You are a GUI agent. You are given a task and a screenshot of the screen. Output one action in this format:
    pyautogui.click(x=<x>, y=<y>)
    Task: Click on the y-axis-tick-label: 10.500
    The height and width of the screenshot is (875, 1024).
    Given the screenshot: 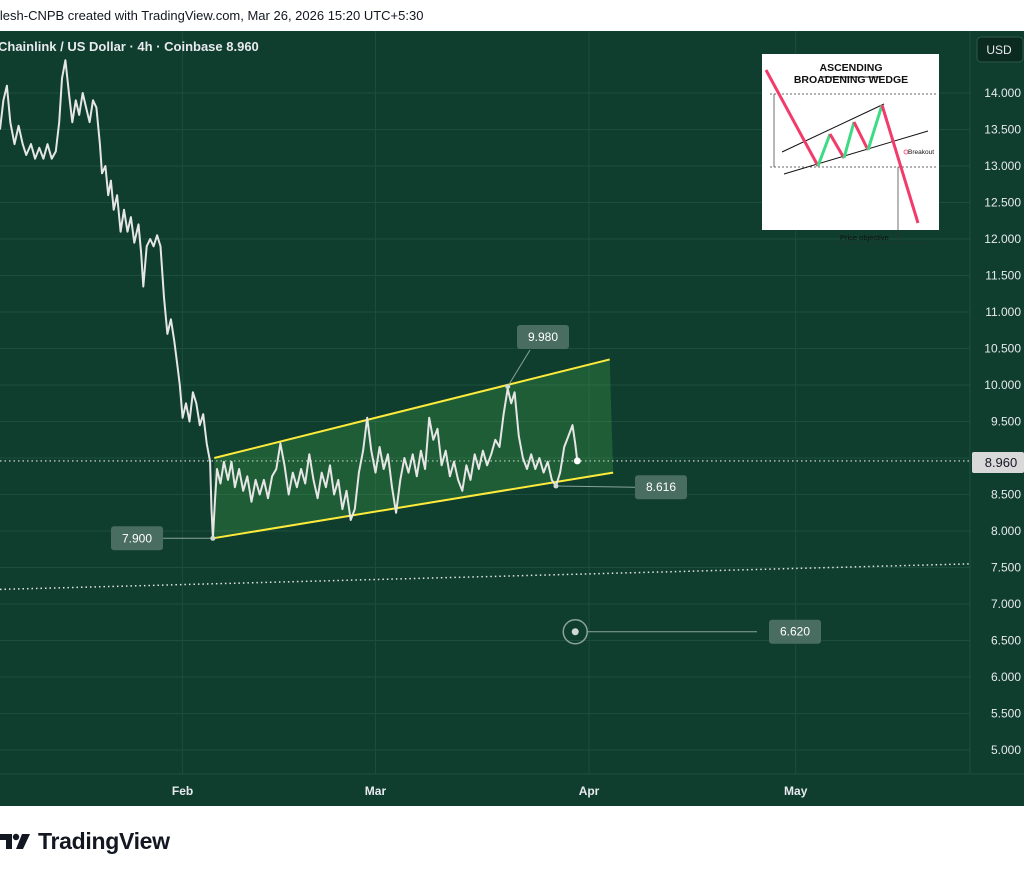 What is the action you would take?
    pyautogui.click(x=1002, y=349)
    